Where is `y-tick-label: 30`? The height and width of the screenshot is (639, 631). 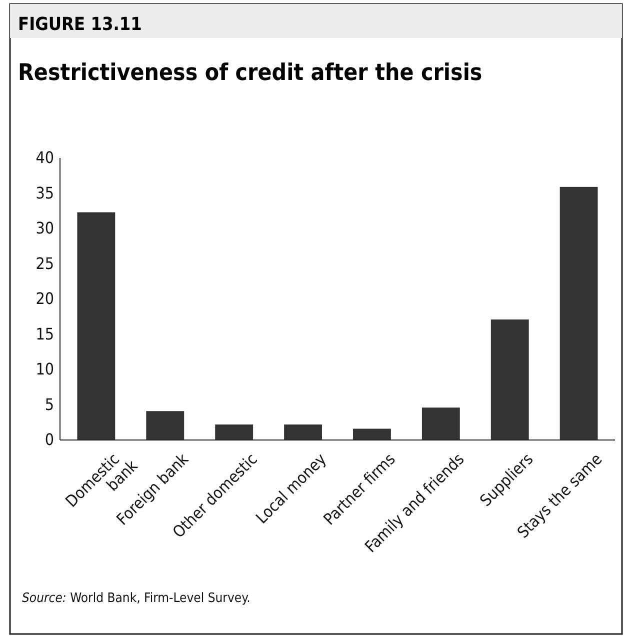 y-tick-label: 30 is located at coordinates (45, 228).